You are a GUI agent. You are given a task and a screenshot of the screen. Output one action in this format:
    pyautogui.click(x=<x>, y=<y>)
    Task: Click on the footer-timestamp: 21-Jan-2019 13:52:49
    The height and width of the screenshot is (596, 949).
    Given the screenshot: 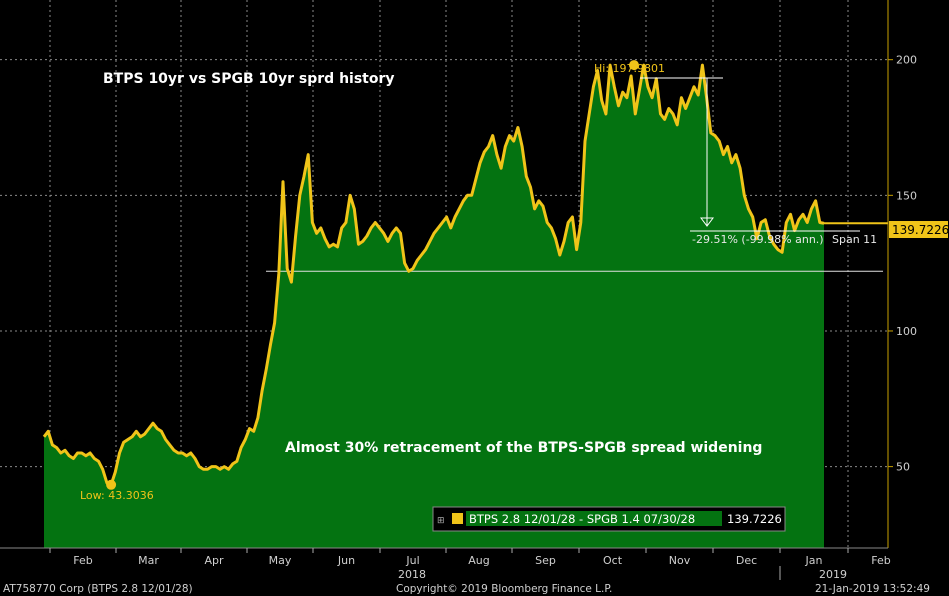 What is the action you would take?
    pyautogui.click(x=872, y=589)
    